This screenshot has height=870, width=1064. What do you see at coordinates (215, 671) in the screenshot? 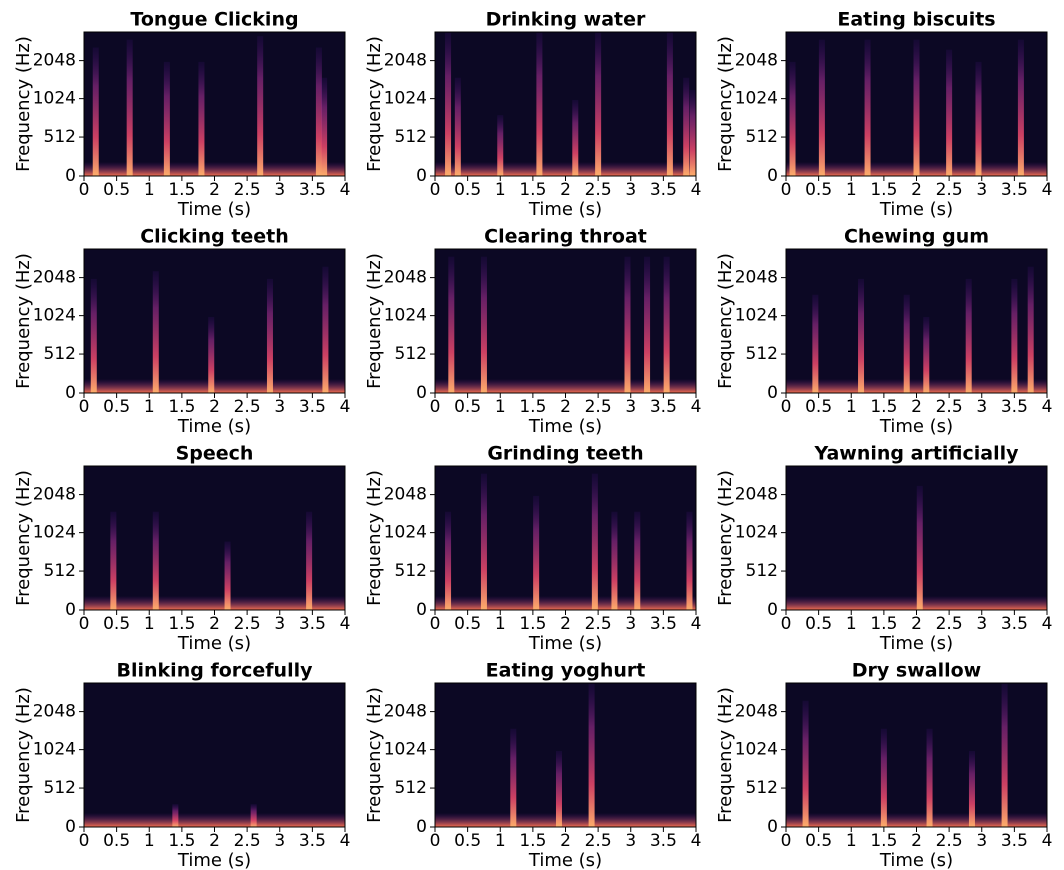
I see `panel-title: Blinking forcefully` at bounding box center [215, 671].